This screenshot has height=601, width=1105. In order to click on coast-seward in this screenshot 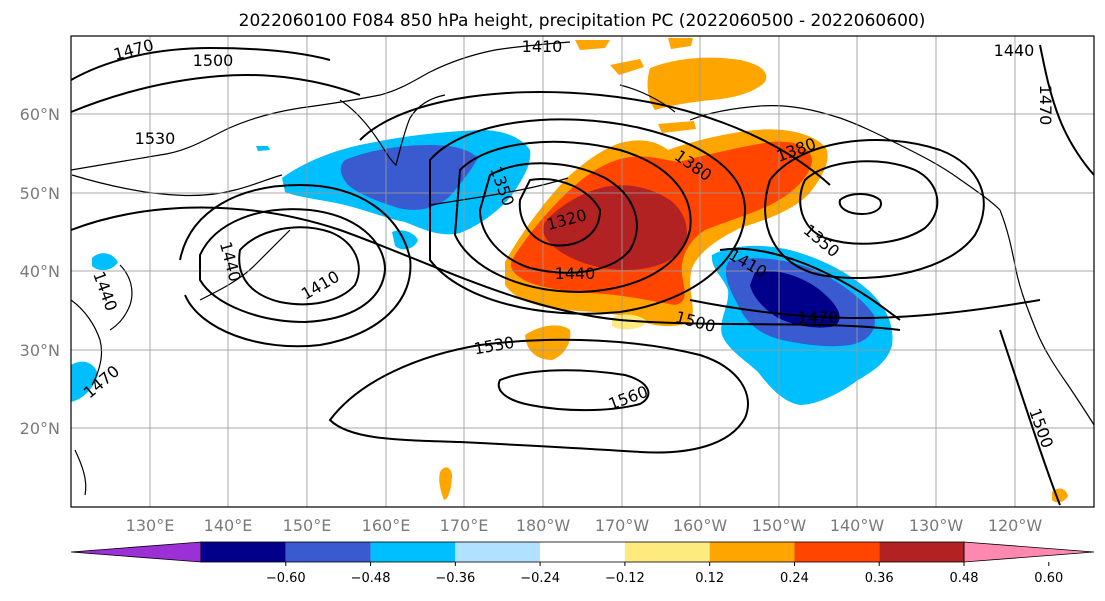, I will do `click(647, 98)`.